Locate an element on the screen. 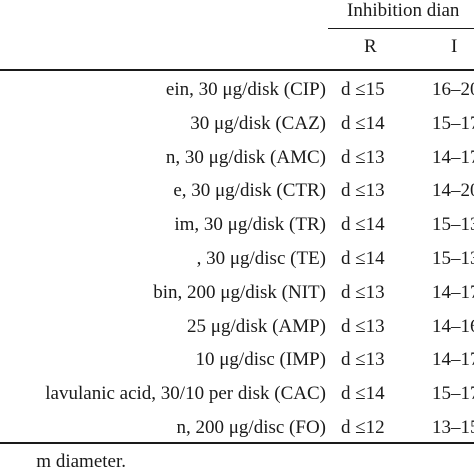 Image resolution: width=474 pixels, height=474 pixels. table-row: ein, 30 μg/disk (CIP) d ≤15 16–20 is located at coordinates (237, 90).